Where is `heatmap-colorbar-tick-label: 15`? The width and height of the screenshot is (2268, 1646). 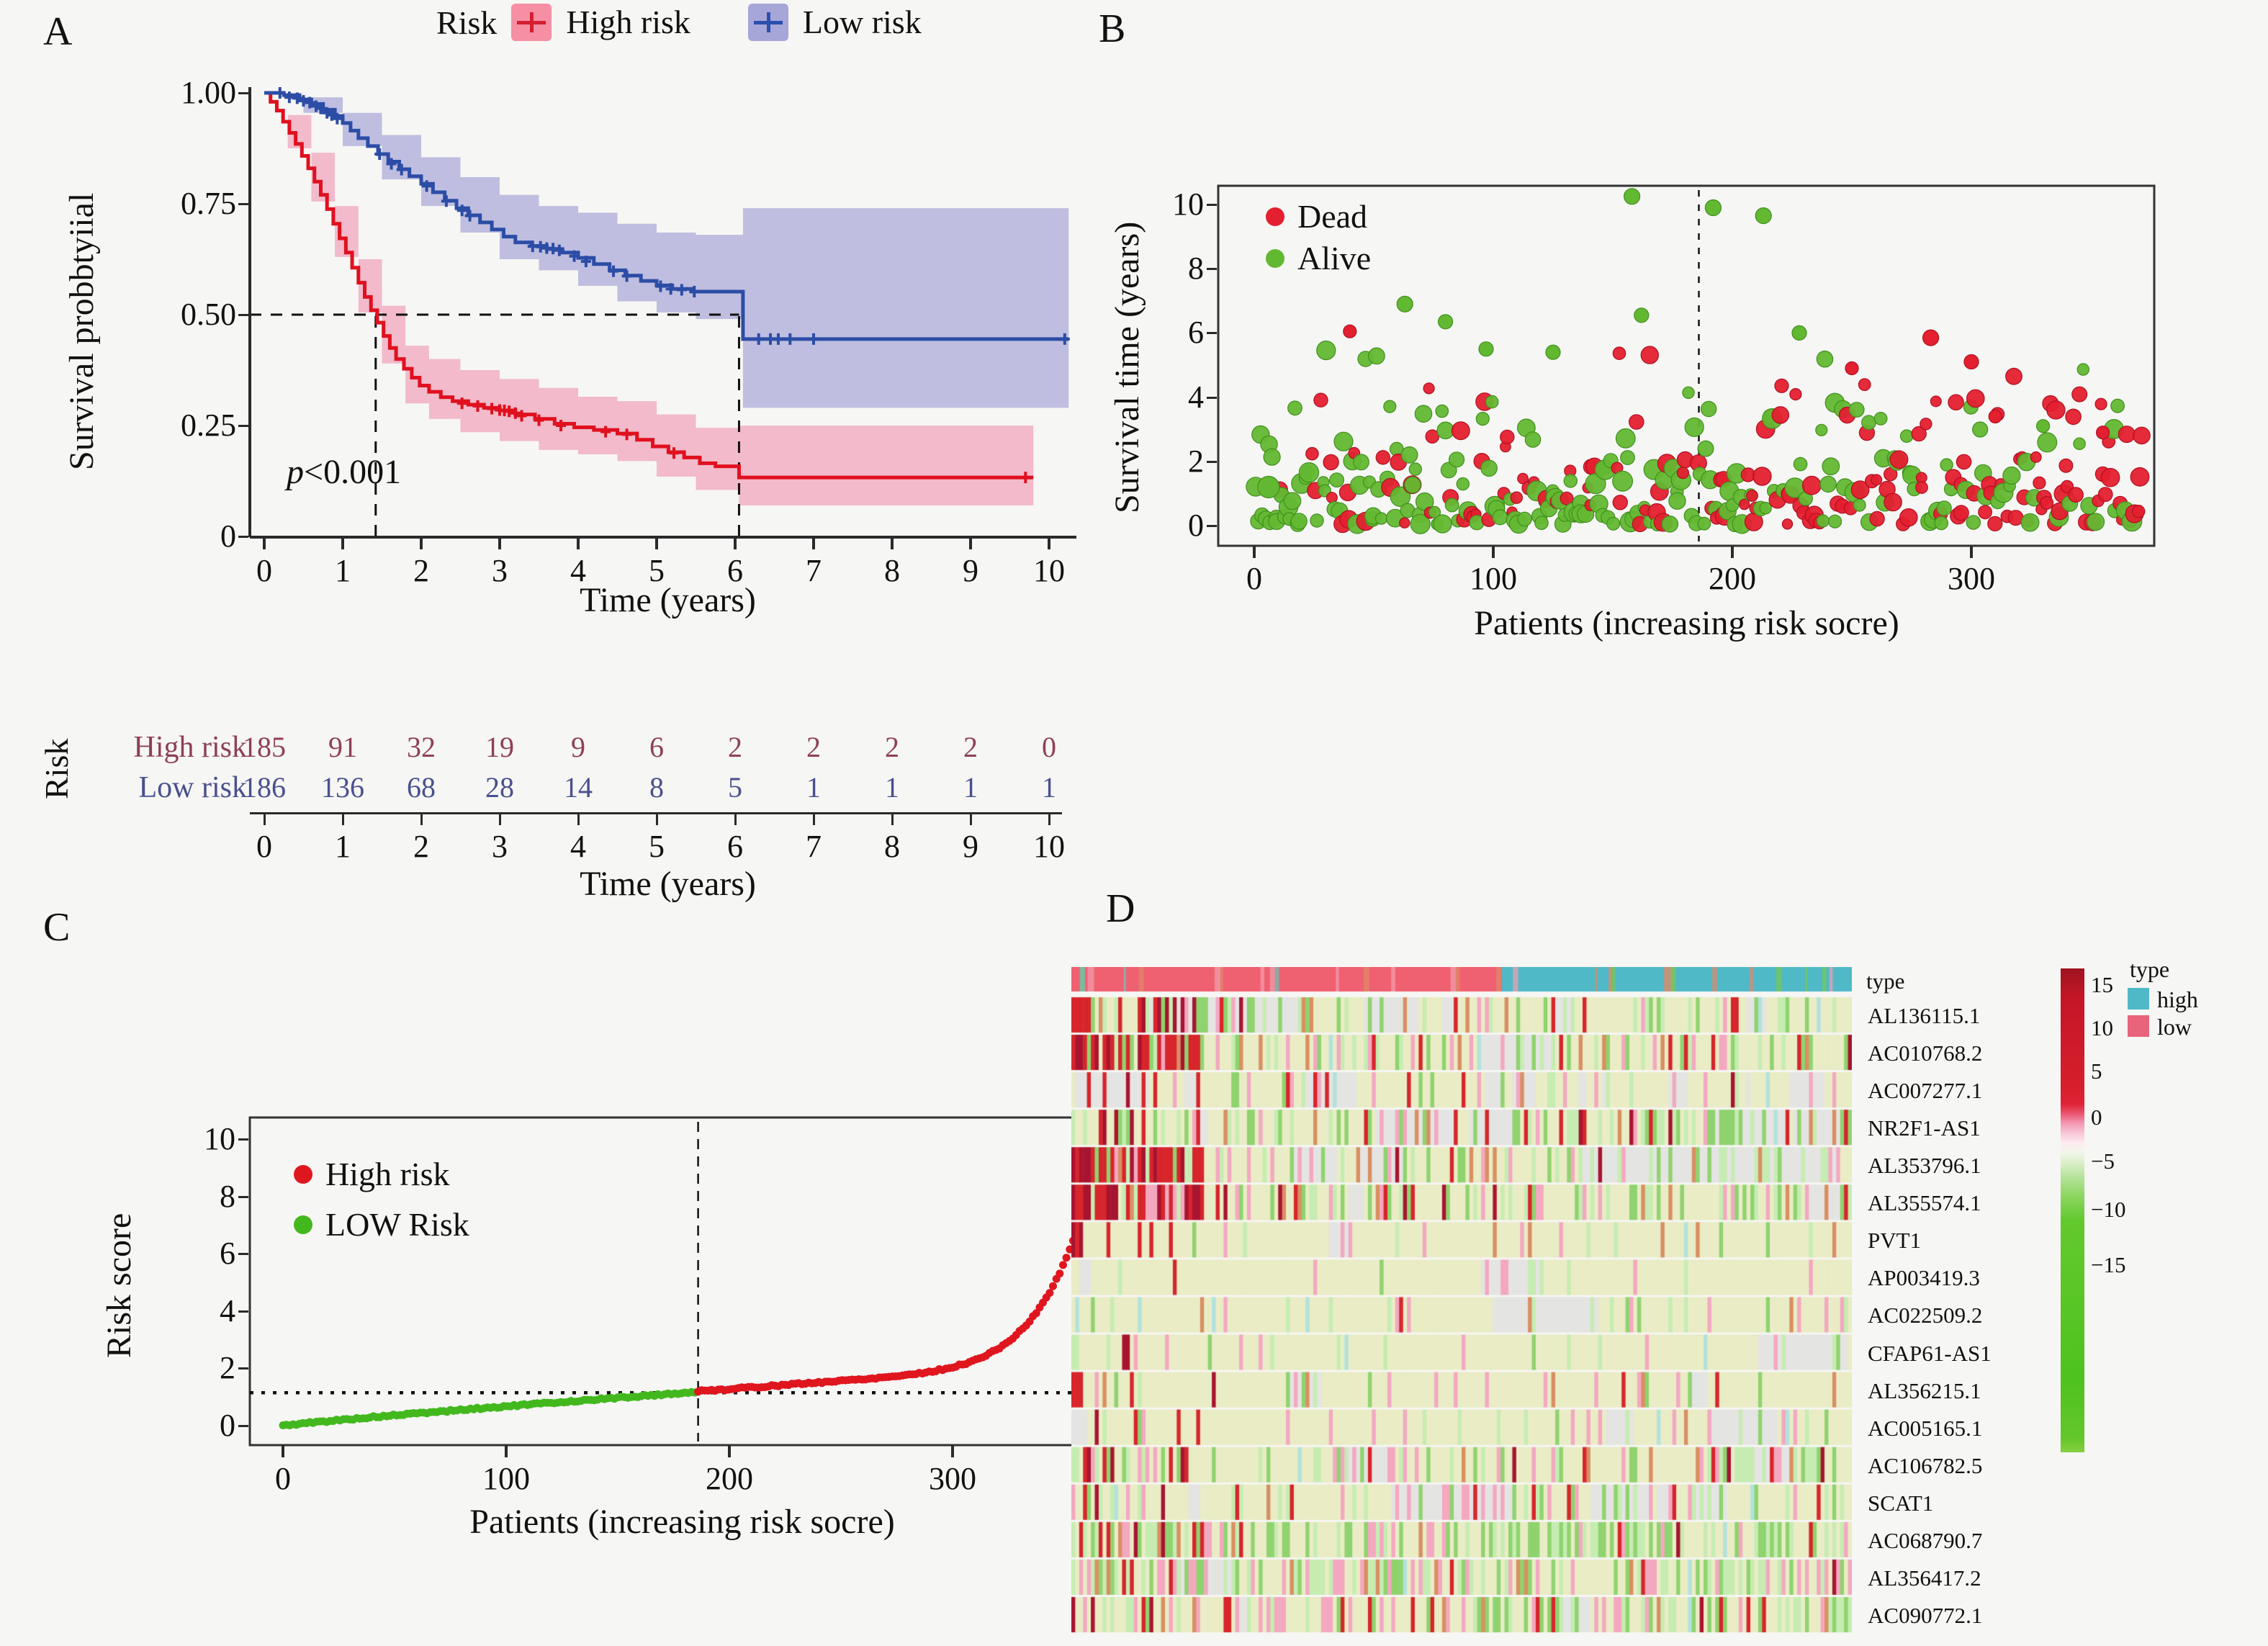 heatmap-colorbar-tick-label: 15 is located at coordinates (2102, 984).